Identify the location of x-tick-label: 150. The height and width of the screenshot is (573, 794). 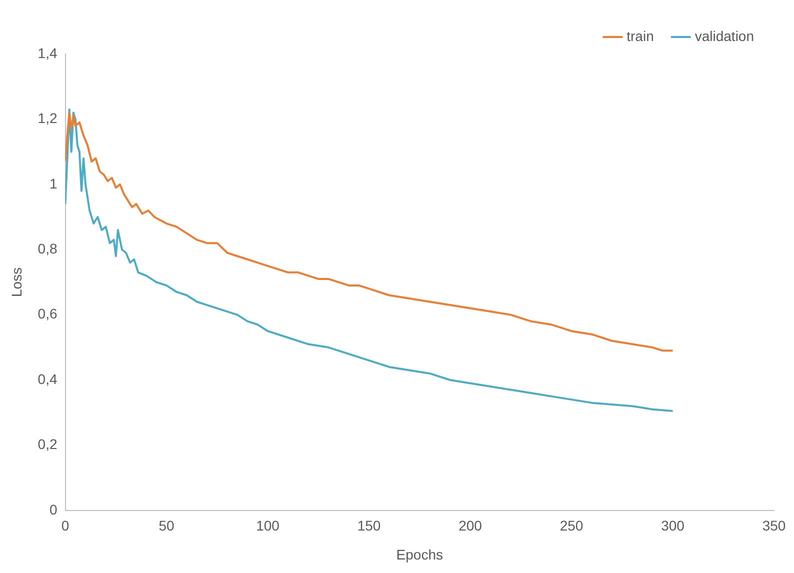
(369, 526).